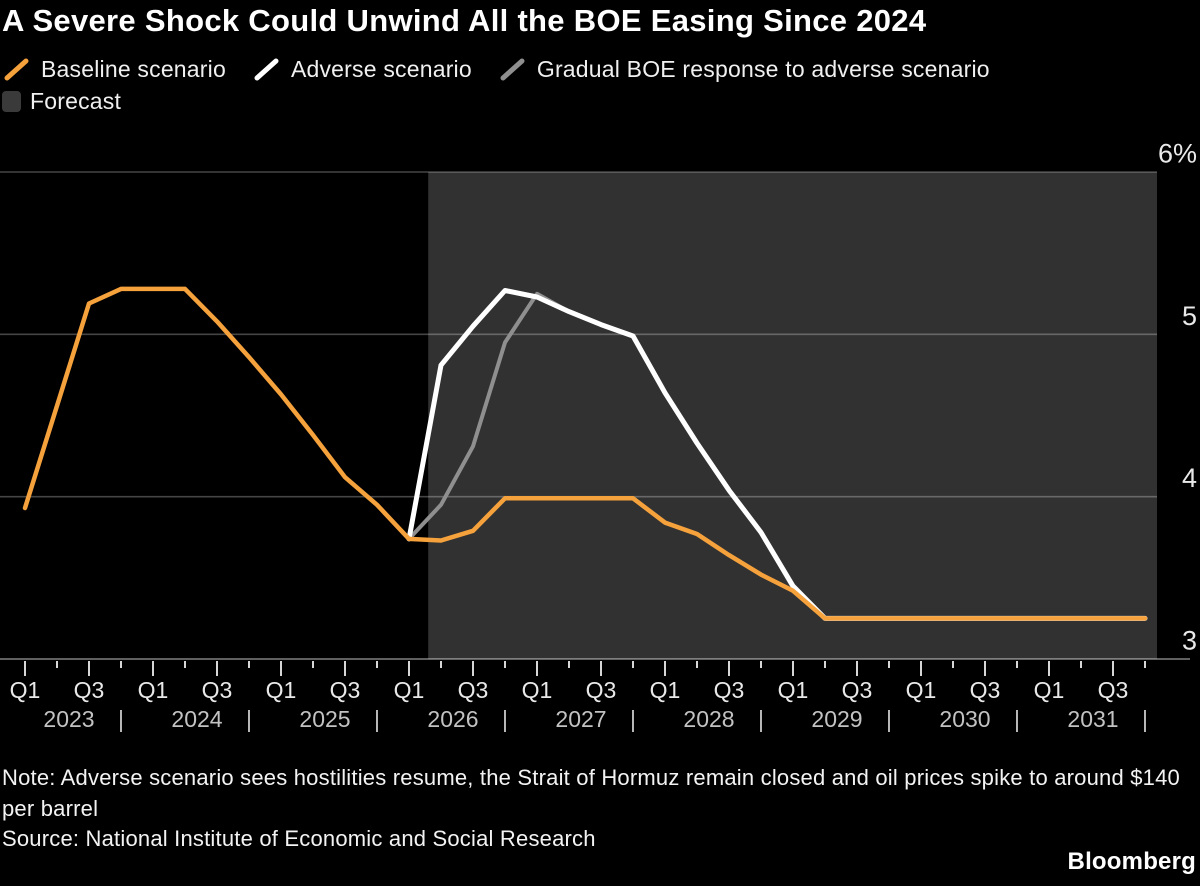  I want to click on year-label: 2029, so click(836, 719).